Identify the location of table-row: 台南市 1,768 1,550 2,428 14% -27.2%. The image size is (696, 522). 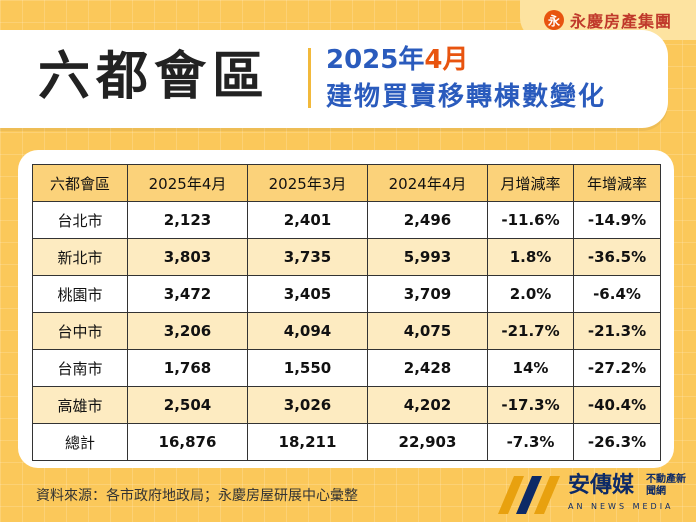
(346, 368).